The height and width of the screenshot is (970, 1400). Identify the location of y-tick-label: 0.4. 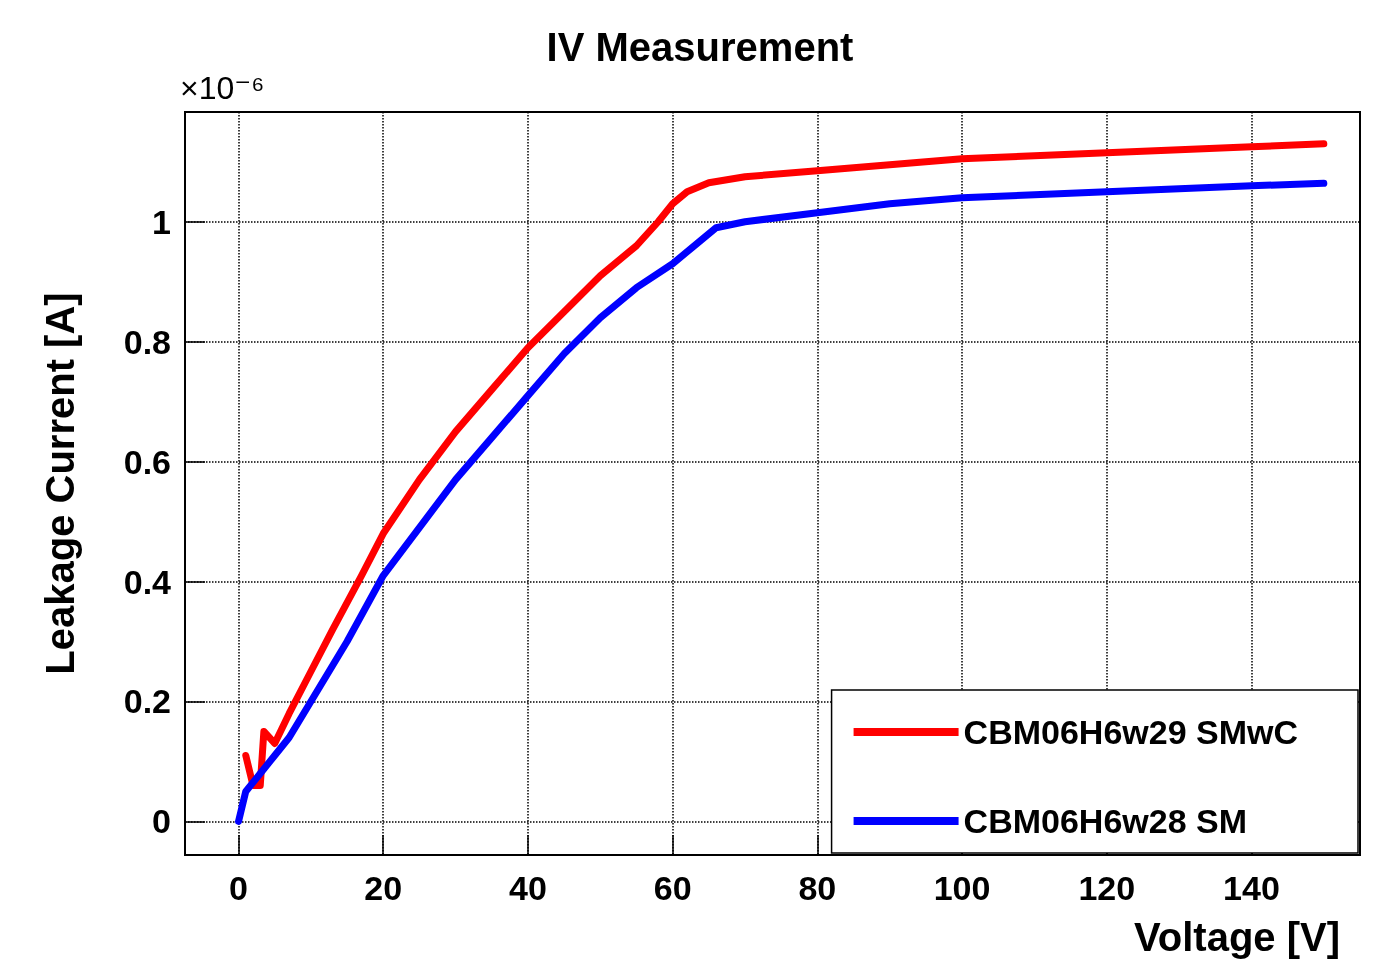
(147, 581).